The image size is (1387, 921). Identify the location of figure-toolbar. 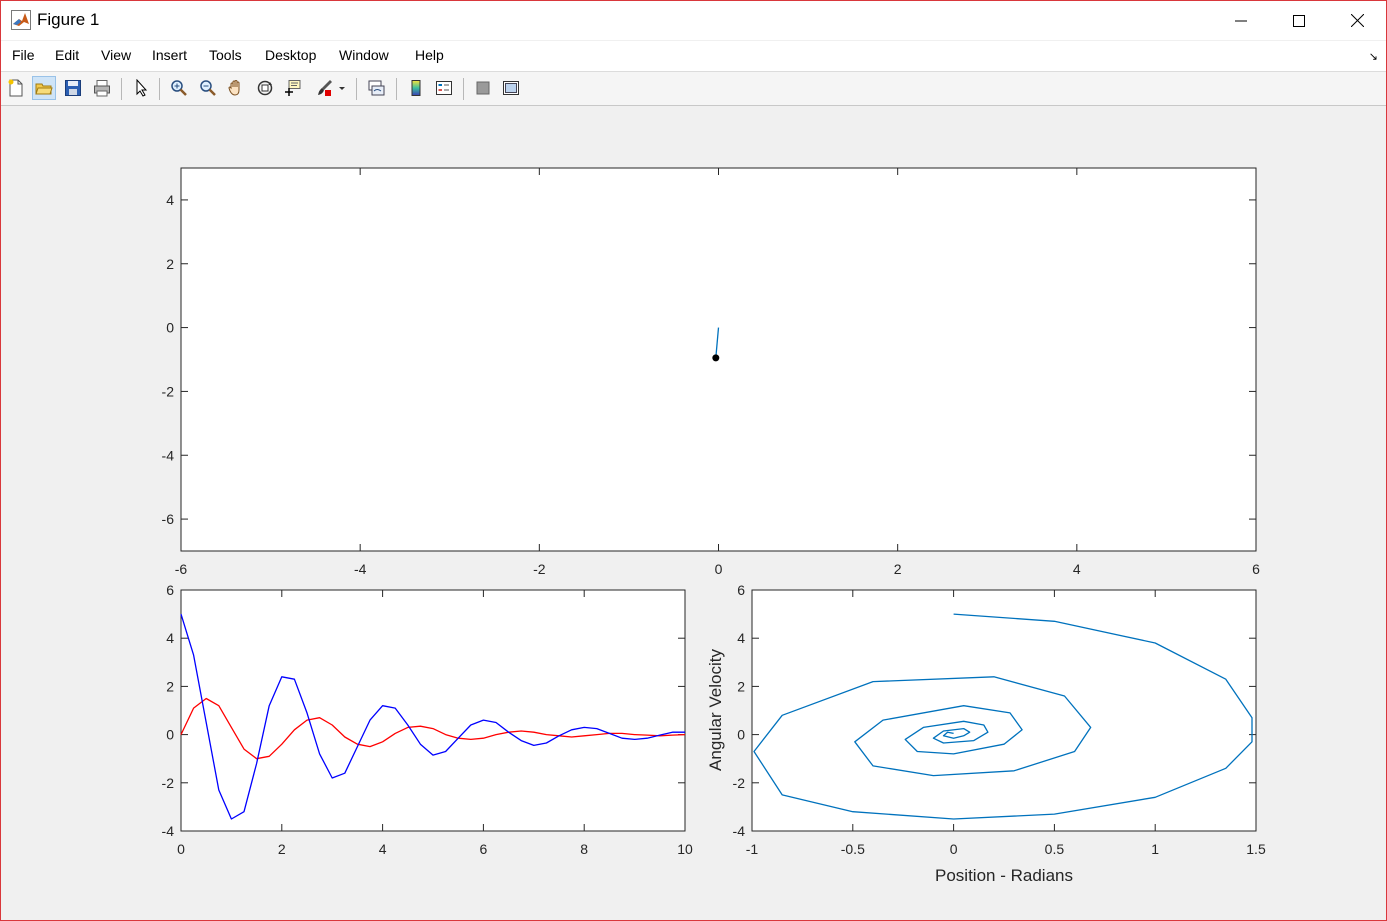
(693, 89).